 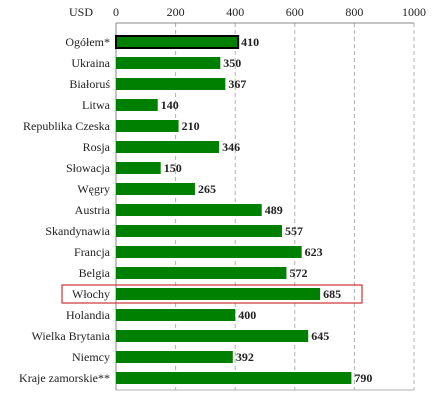 I want to click on value-label: 400, so click(x=247, y=315).